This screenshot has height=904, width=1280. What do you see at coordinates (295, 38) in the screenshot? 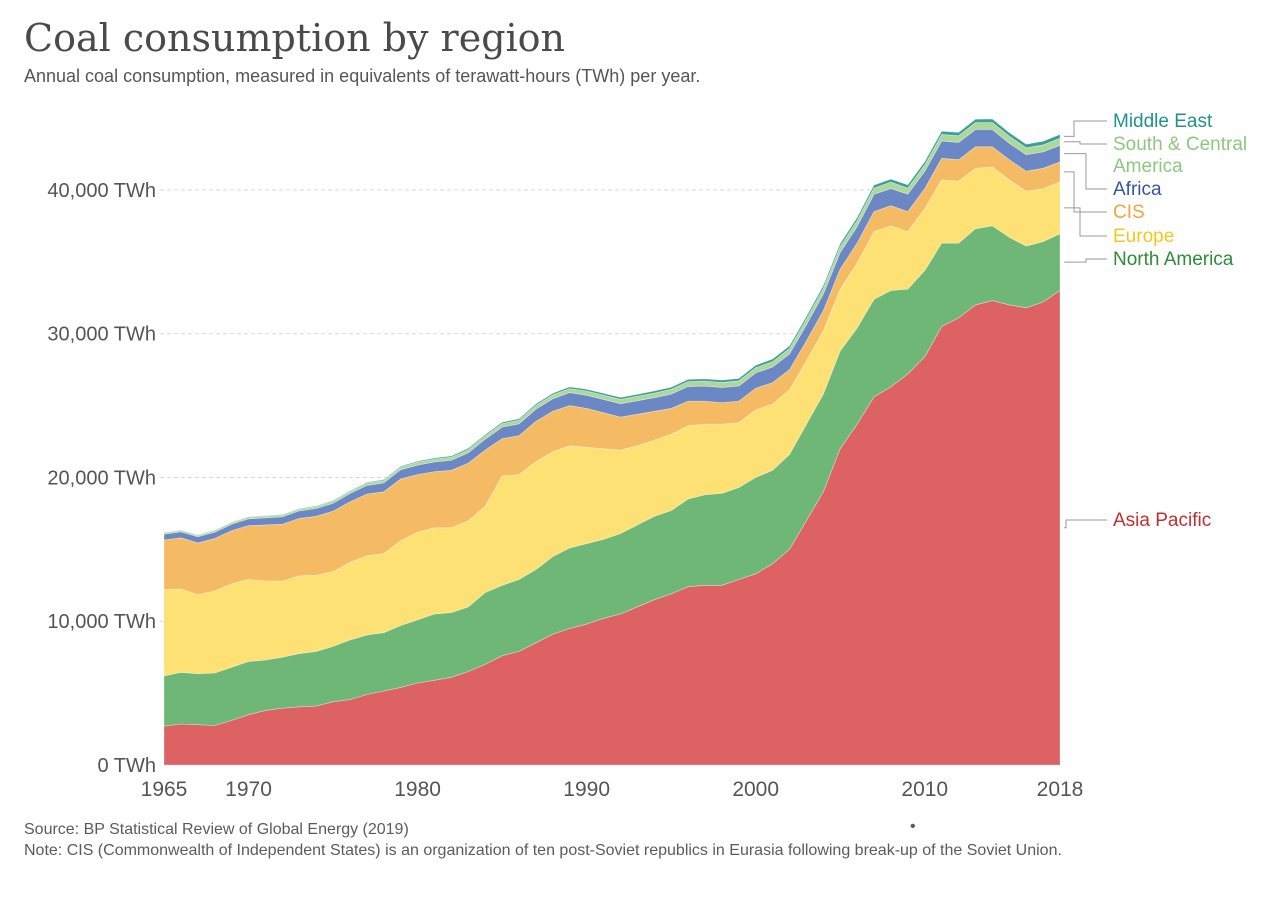
I see `chart-title: Coal consumption by region` at bounding box center [295, 38].